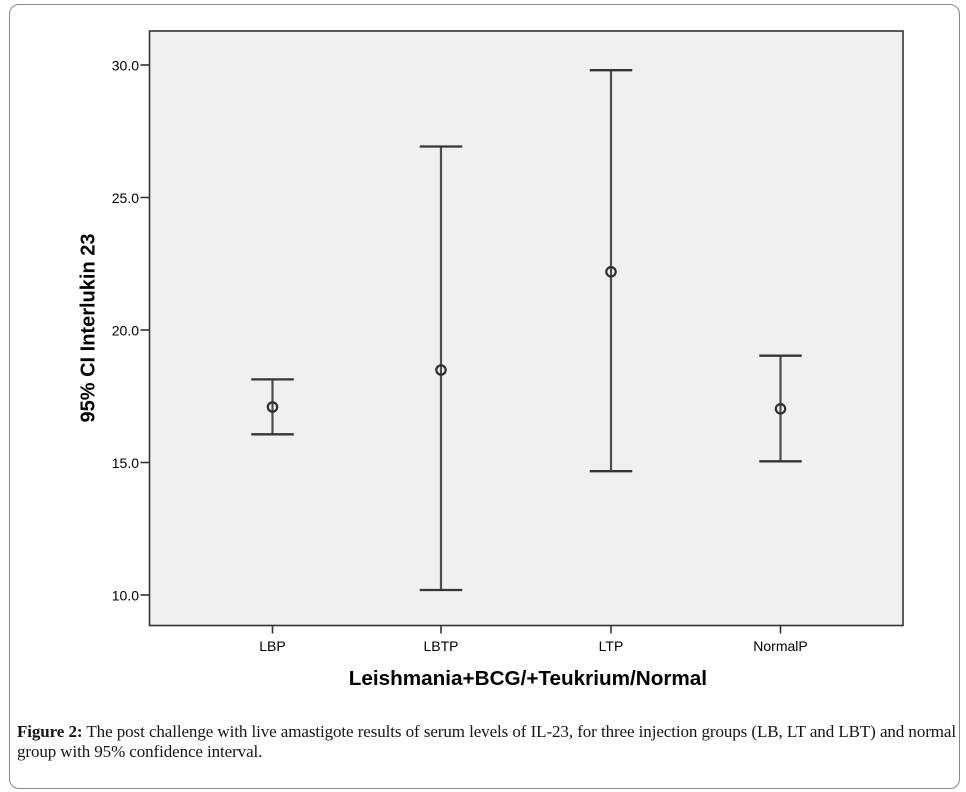  Describe the element at coordinates (528, 678) in the screenshot. I see `svg-text:Leishmania+BCG/+Teukrium/Norma: Leishmania+BCG/+Teukrium/Normal` at that location.